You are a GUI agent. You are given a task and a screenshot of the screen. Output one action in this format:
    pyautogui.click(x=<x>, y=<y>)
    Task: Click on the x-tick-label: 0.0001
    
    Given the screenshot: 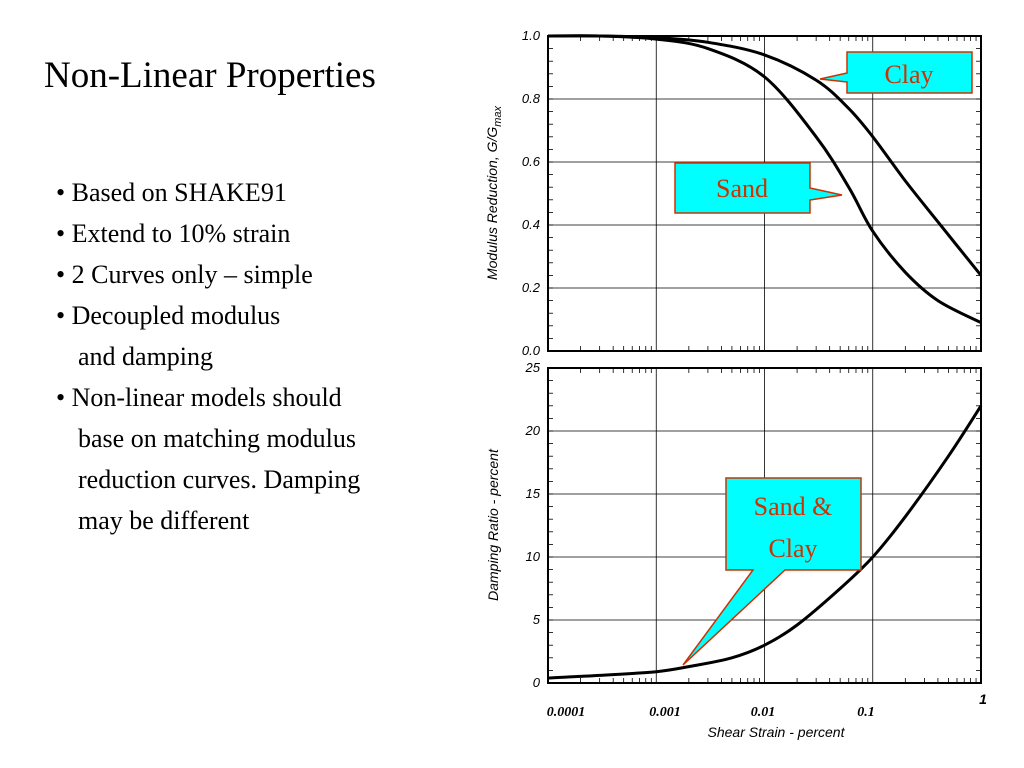 What is the action you would take?
    pyautogui.click(x=566, y=712)
    